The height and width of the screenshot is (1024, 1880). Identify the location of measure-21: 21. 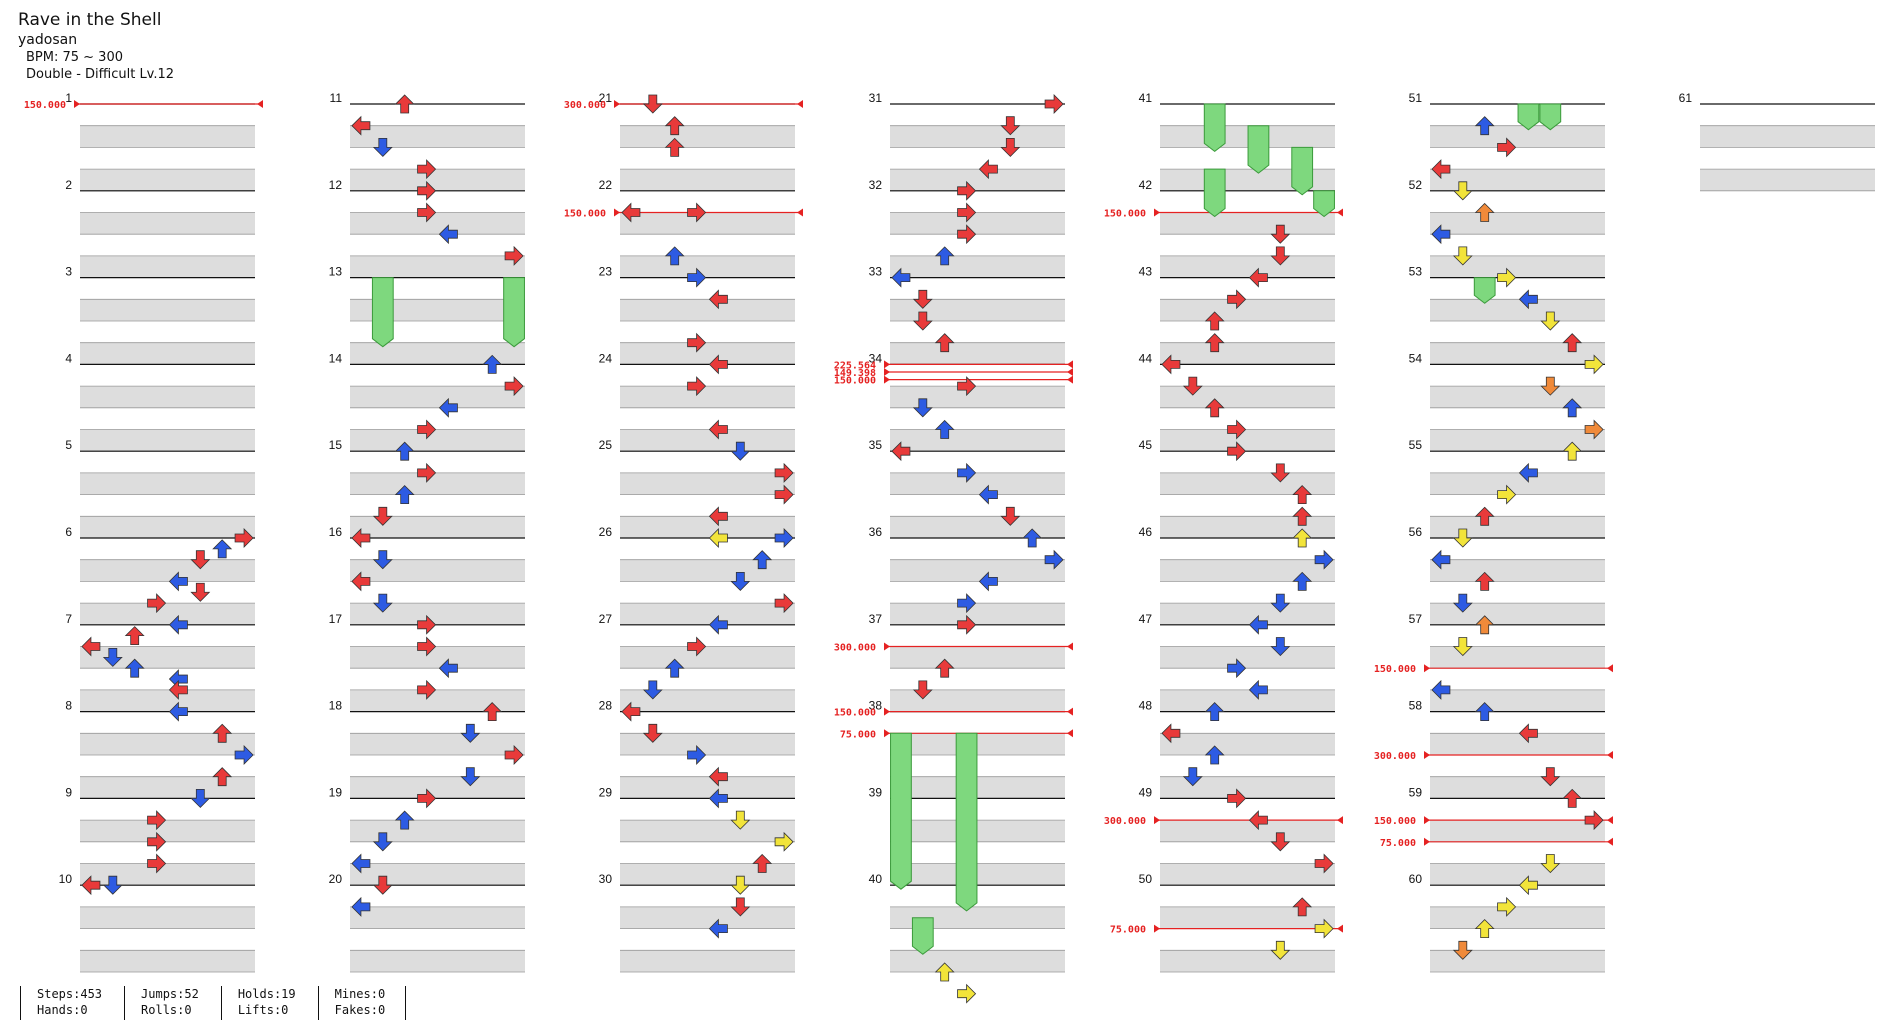
(697, 141).